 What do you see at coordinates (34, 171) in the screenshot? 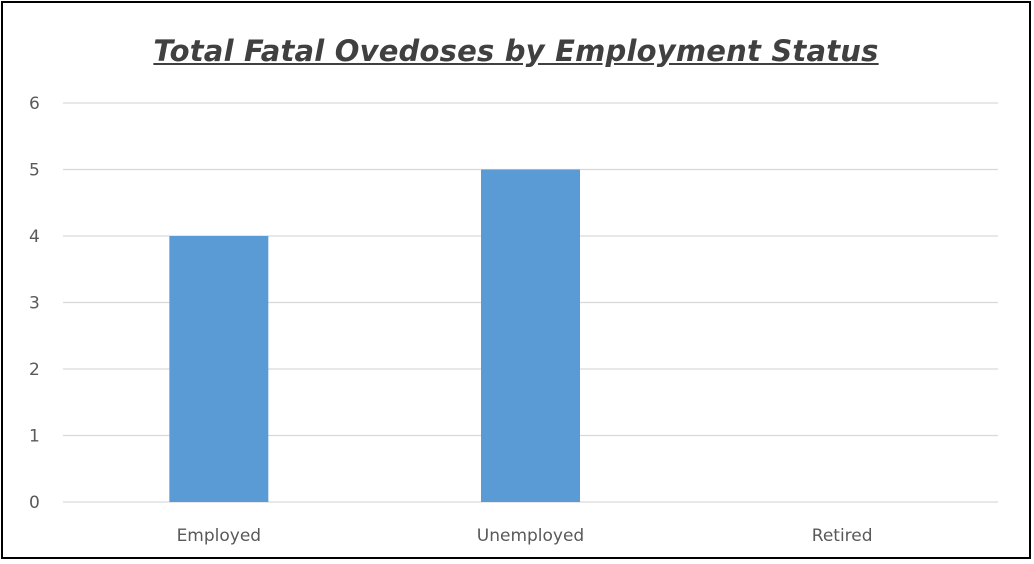
I see `y-tick-label-5: 5` at bounding box center [34, 171].